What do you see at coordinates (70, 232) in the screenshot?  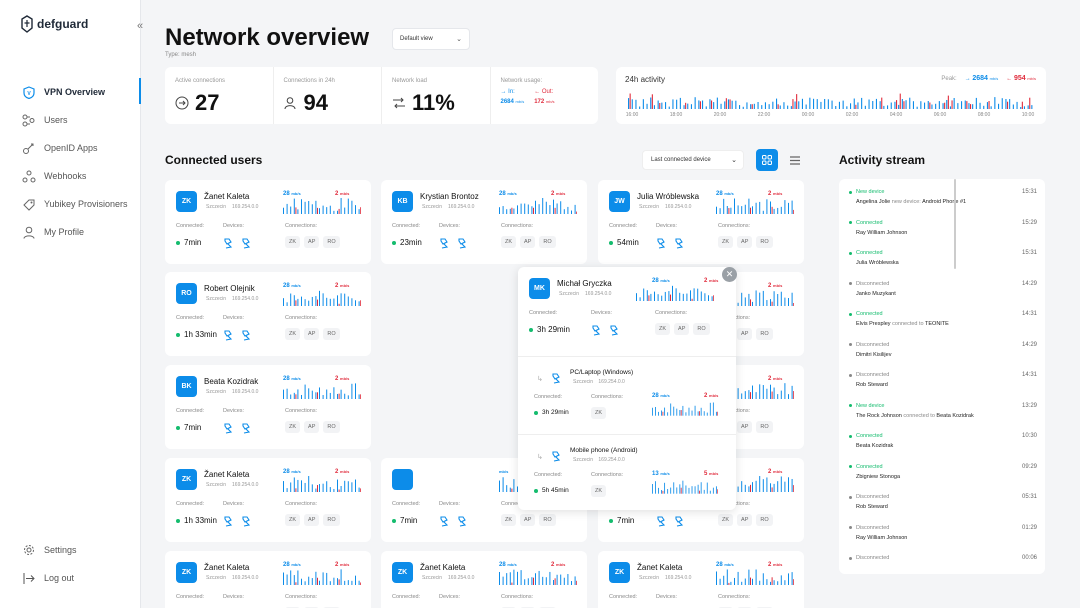 I see `sidebar-item-my-profile: My Profile` at bounding box center [70, 232].